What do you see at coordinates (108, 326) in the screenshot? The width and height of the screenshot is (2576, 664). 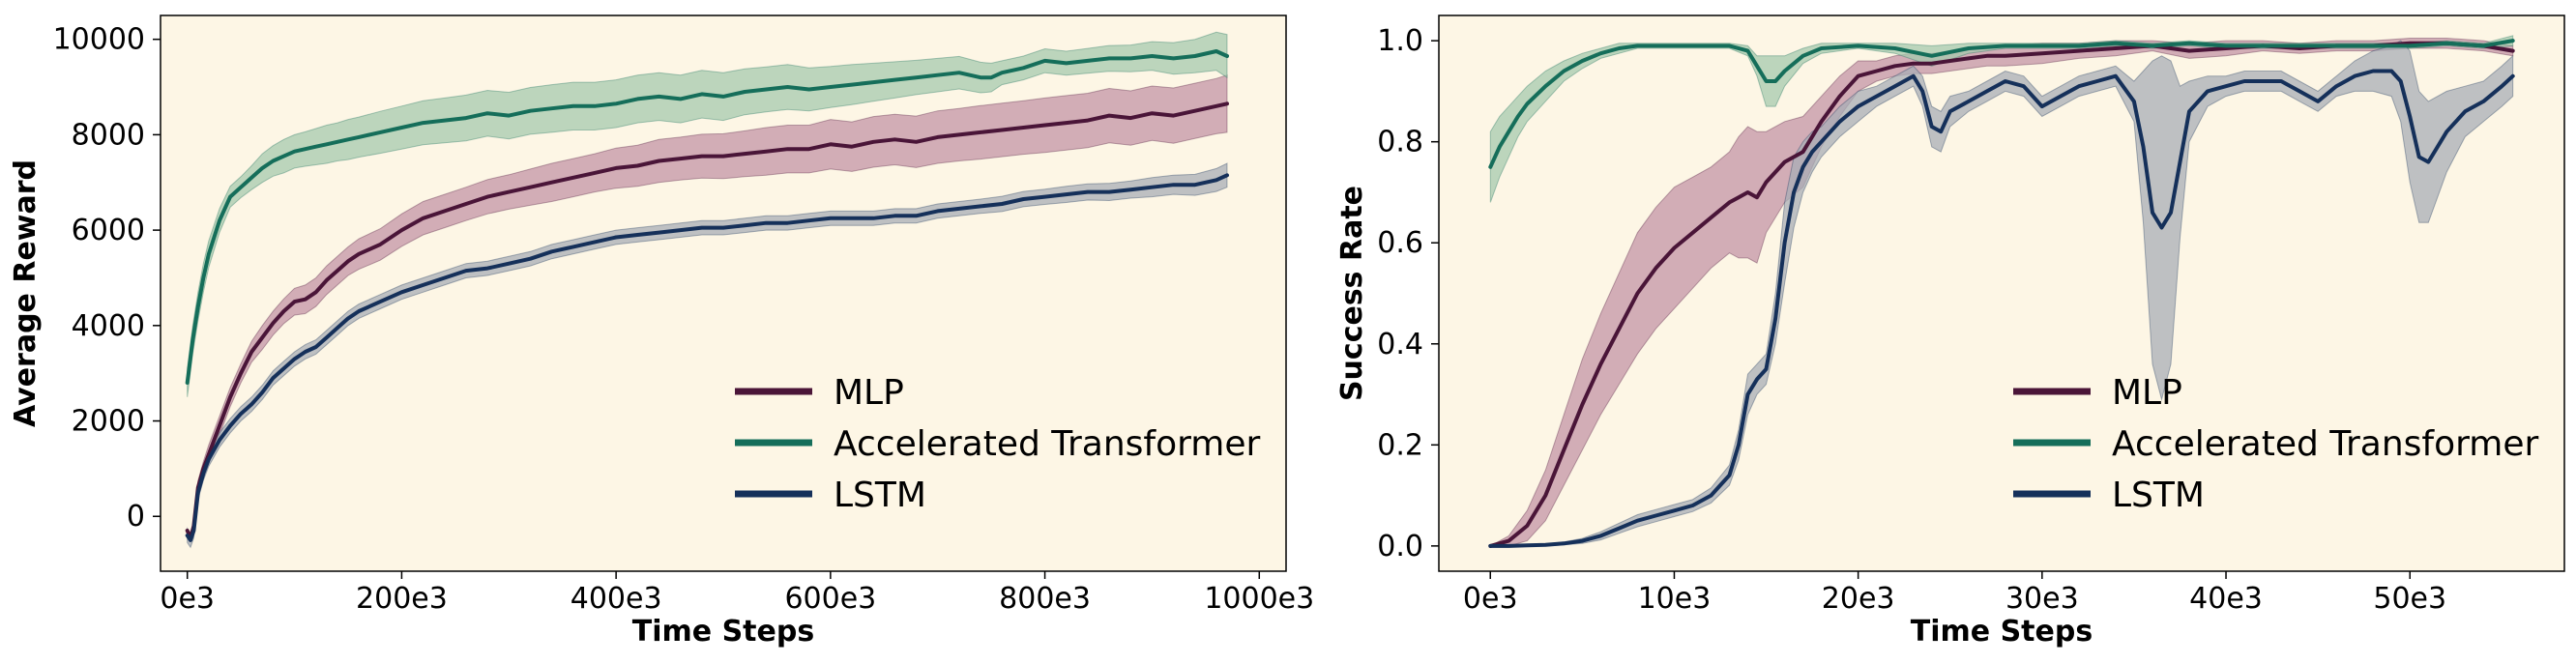 I see `y-tick-label: 4000` at bounding box center [108, 326].